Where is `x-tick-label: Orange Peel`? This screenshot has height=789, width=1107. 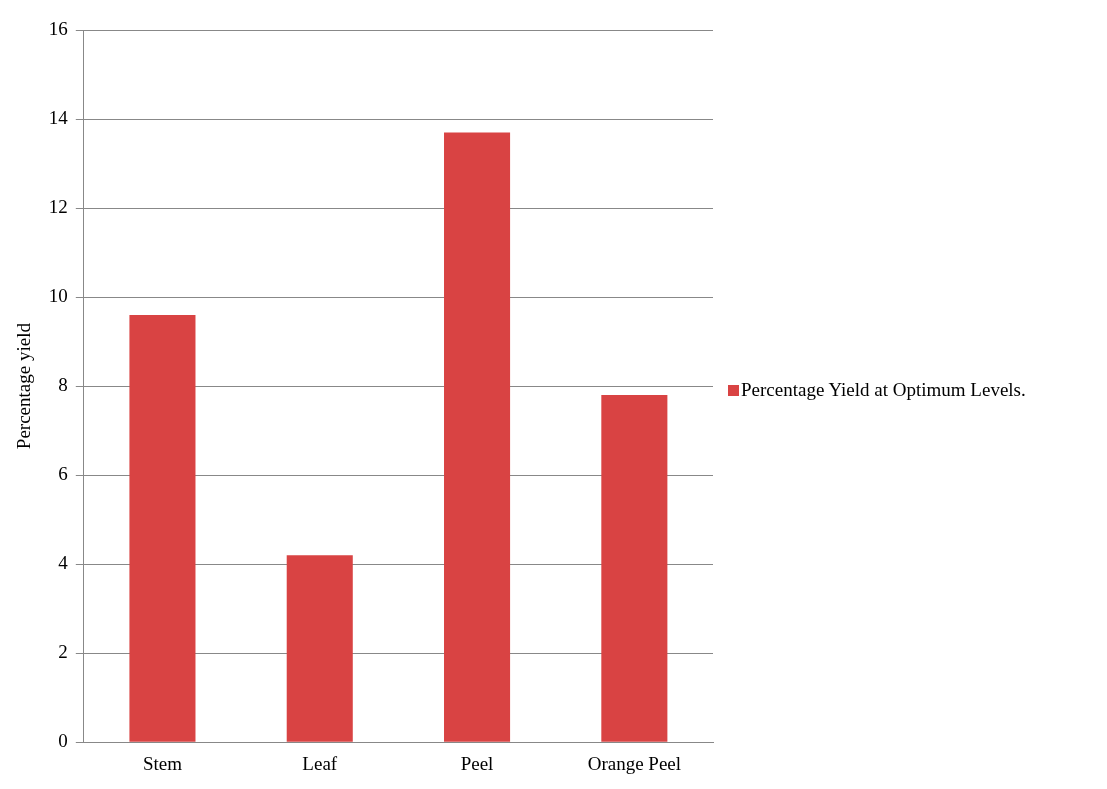
x-tick-label: Orange Peel is located at coordinates (634, 763).